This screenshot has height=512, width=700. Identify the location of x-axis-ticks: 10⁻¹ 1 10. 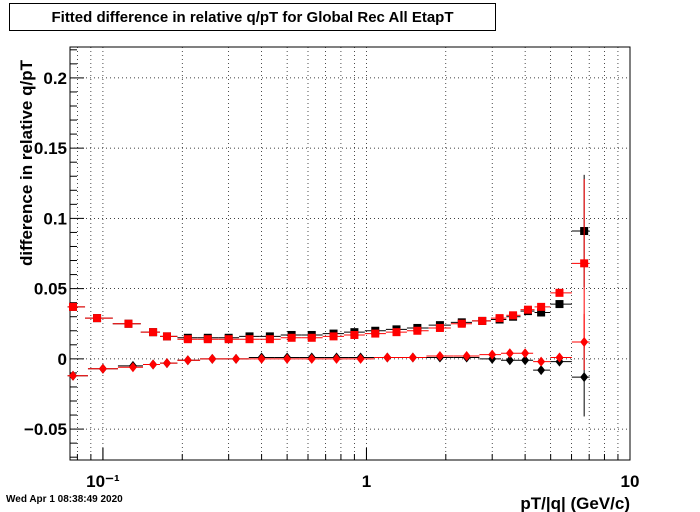
(358, 469).